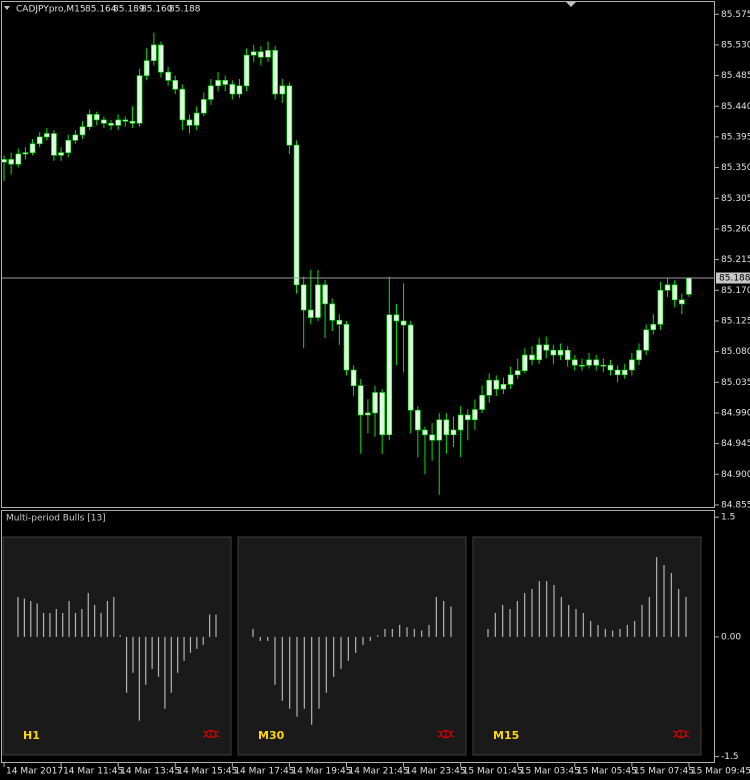 The width and height of the screenshot is (750, 780). Describe the element at coordinates (730, 757) in the screenshot. I see `y-tick-label: -1.5` at that location.